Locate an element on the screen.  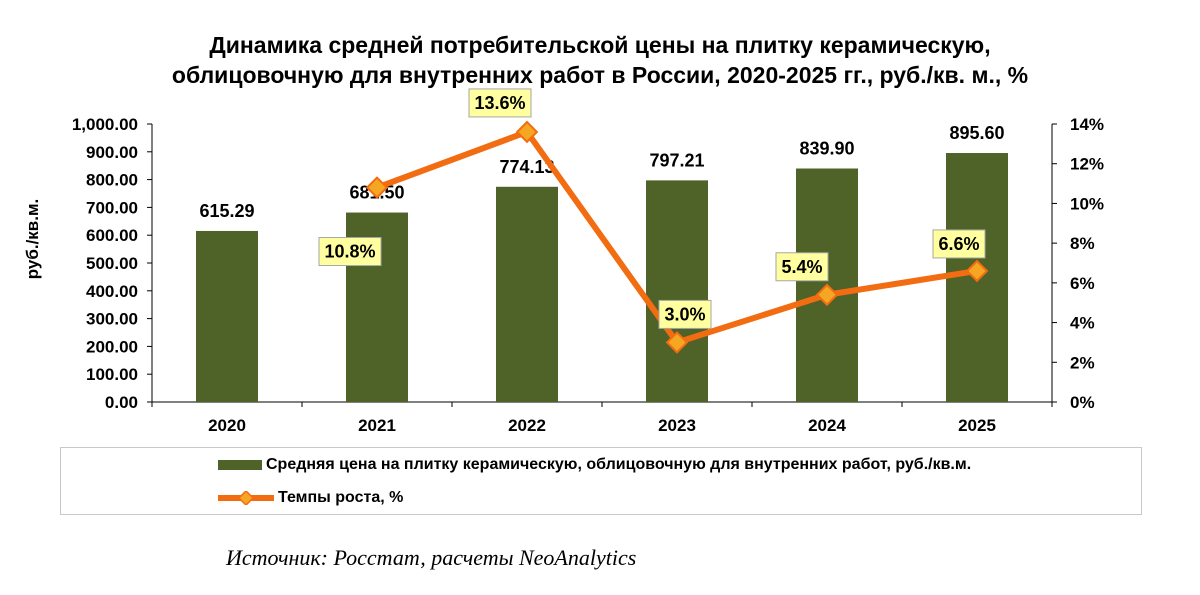
y-tick-label-right: 0% is located at coordinates (1082, 402).